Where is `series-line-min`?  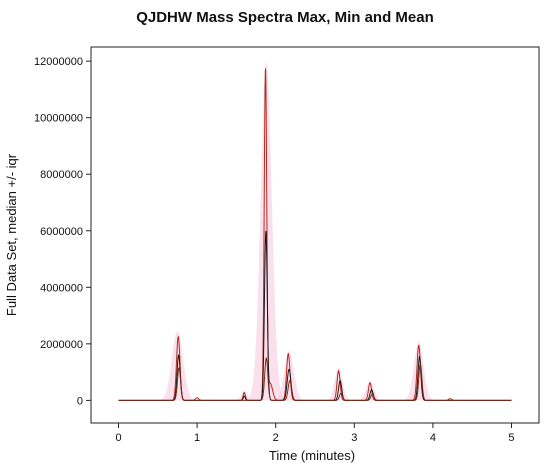
series-line-min is located at coordinates (315, 379).